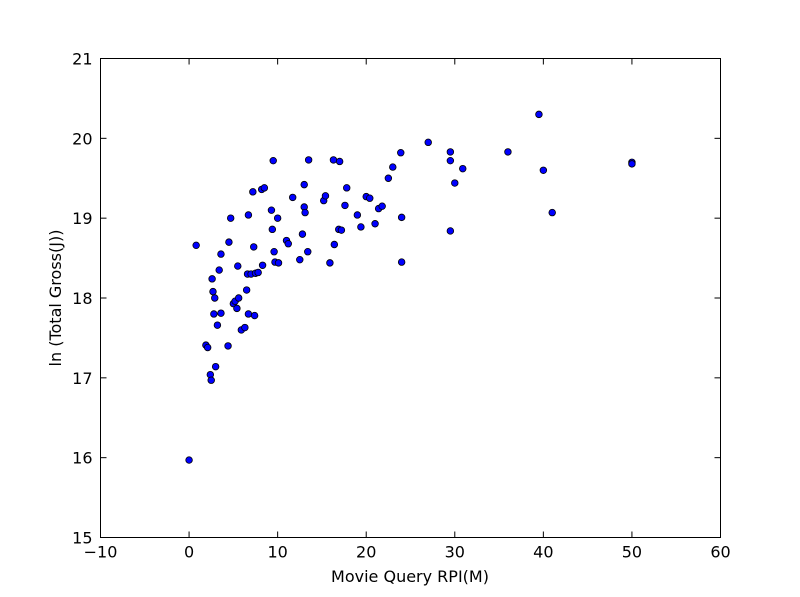 The image size is (800, 597). Describe the element at coordinates (410, 576) in the screenshot. I see `x-axis-label: Movie Query RPI(M)` at that location.